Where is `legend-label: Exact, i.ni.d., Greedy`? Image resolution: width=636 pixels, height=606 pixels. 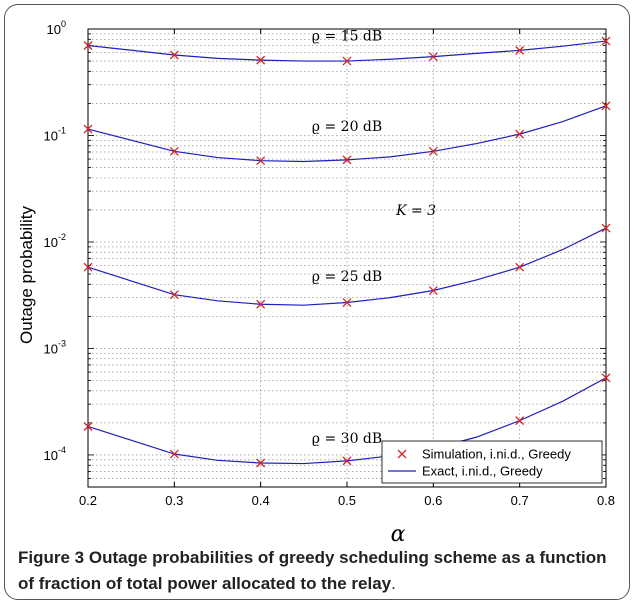
legend-label: Exact, i.ni.d., Greedy is located at coordinates (482, 471).